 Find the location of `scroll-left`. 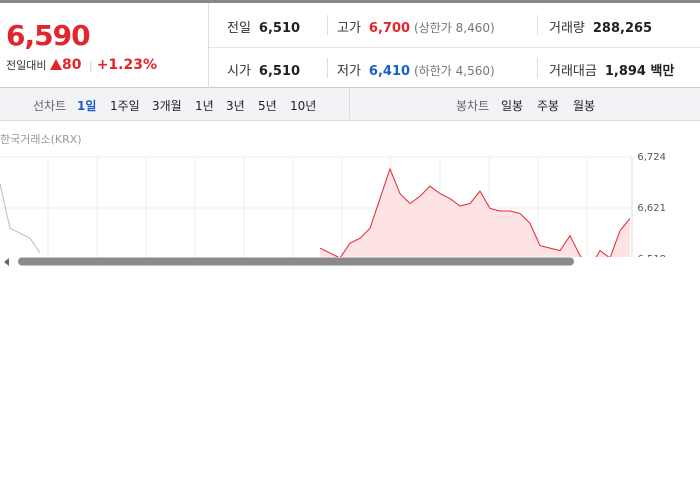

scroll-left is located at coordinates (6, 262).